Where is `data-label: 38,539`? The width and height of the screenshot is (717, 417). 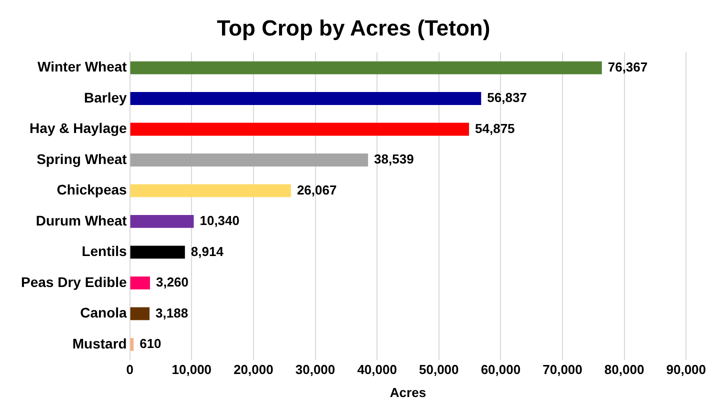 data-label: 38,539 is located at coordinates (394, 159).